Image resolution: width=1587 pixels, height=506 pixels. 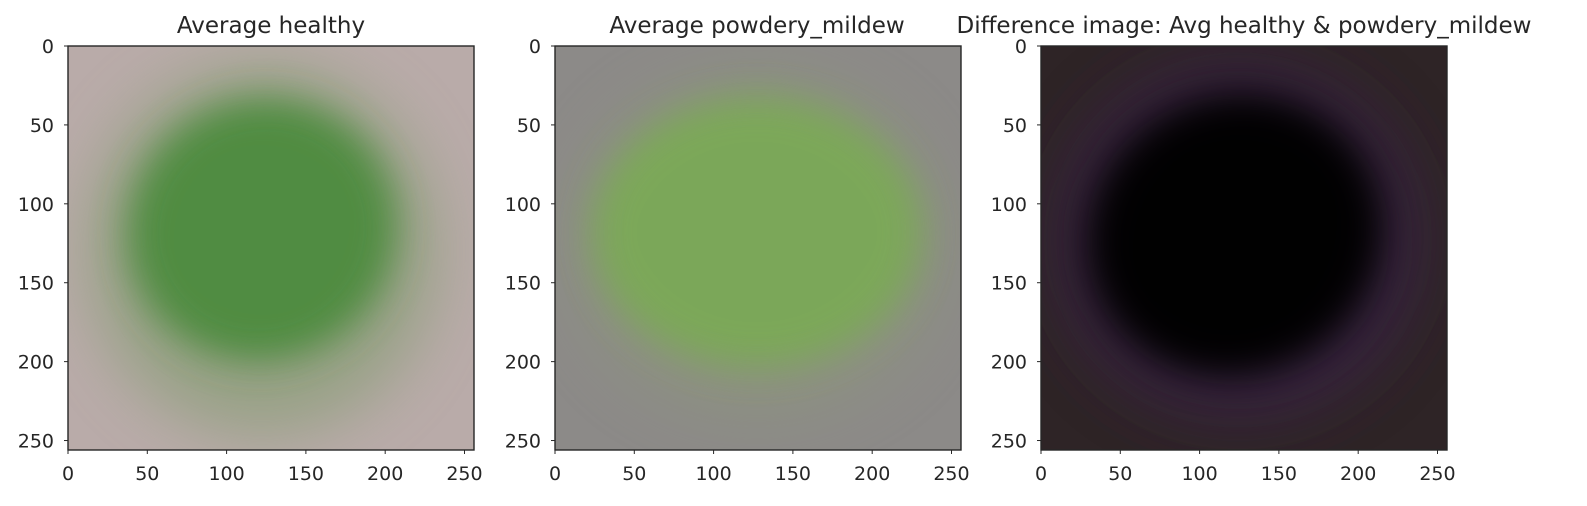 What do you see at coordinates (756, 26) in the screenshot?
I see `panel-title-average-powdery-mildew: Average powdery_mildew` at bounding box center [756, 26].